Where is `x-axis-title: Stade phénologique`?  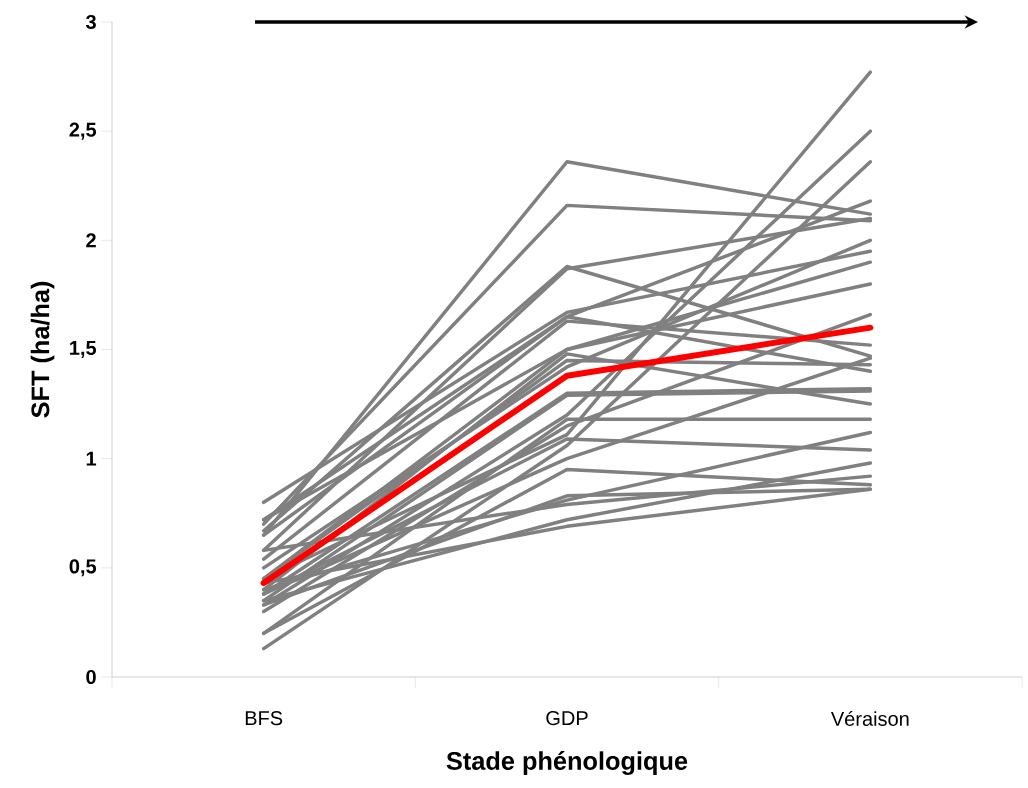 x-axis-title: Stade phénologique is located at coordinates (567, 763).